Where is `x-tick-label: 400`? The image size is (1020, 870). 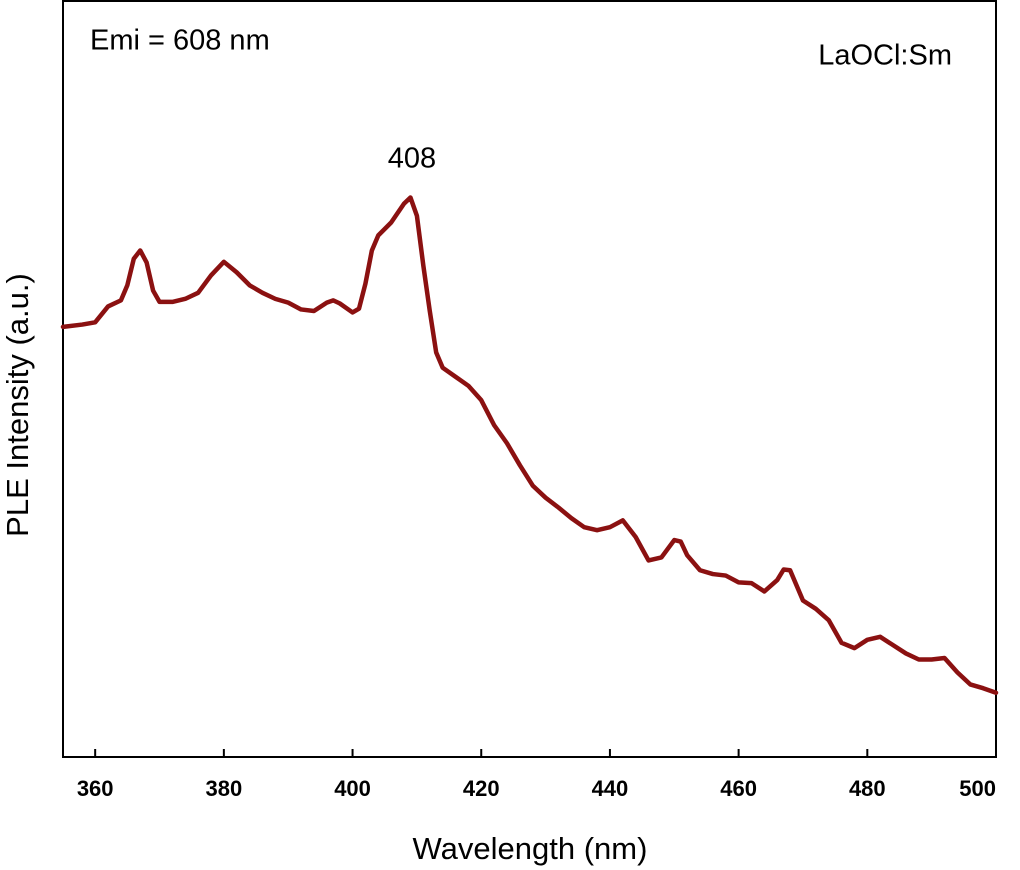
x-tick-label: 400 is located at coordinates (352, 788).